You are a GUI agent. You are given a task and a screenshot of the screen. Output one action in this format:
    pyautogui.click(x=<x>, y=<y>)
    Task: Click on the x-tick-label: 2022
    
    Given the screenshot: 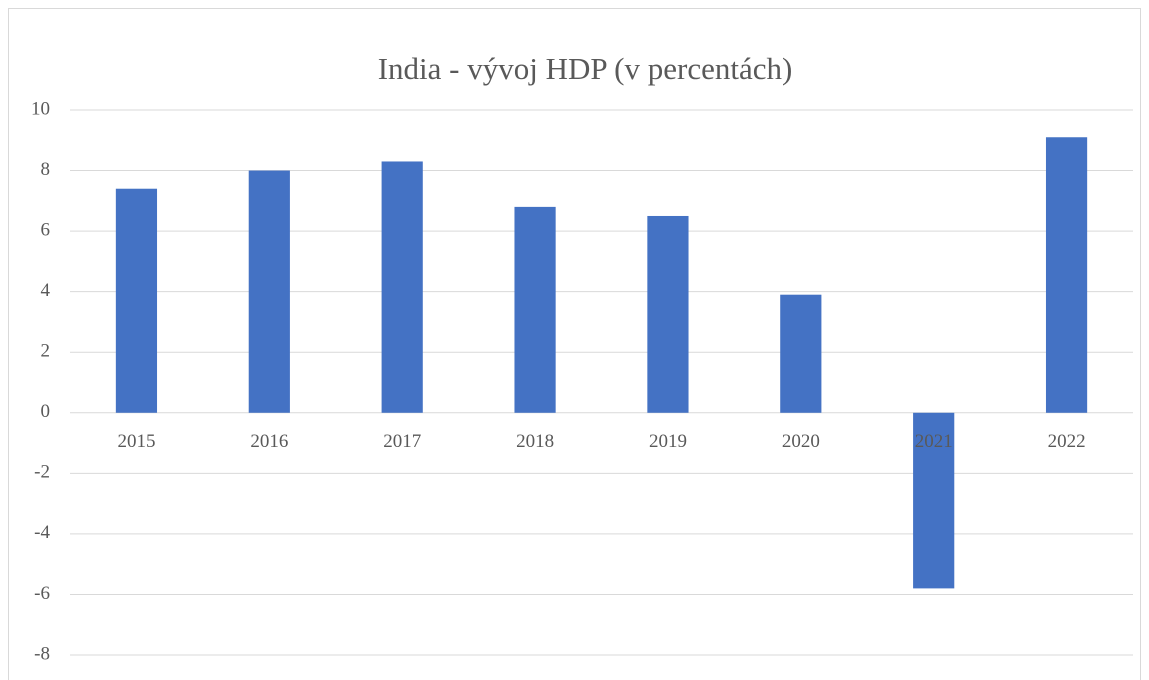 What is the action you would take?
    pyautogui.click(x=1067, y=441)
    